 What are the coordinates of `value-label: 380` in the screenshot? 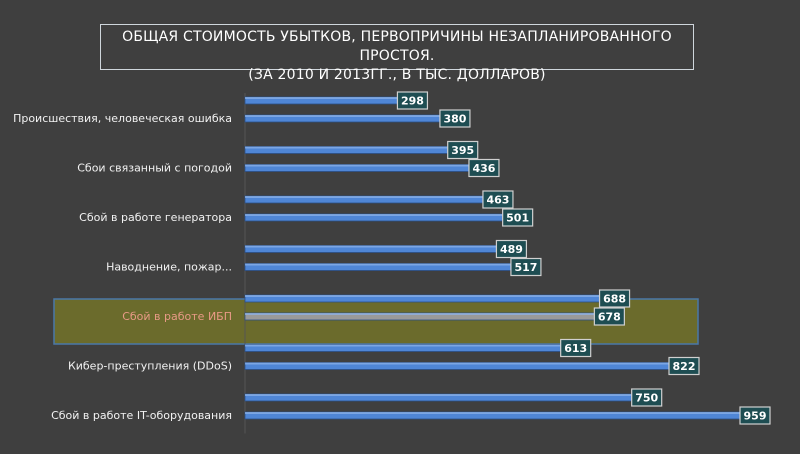 It's located at (454, 119).